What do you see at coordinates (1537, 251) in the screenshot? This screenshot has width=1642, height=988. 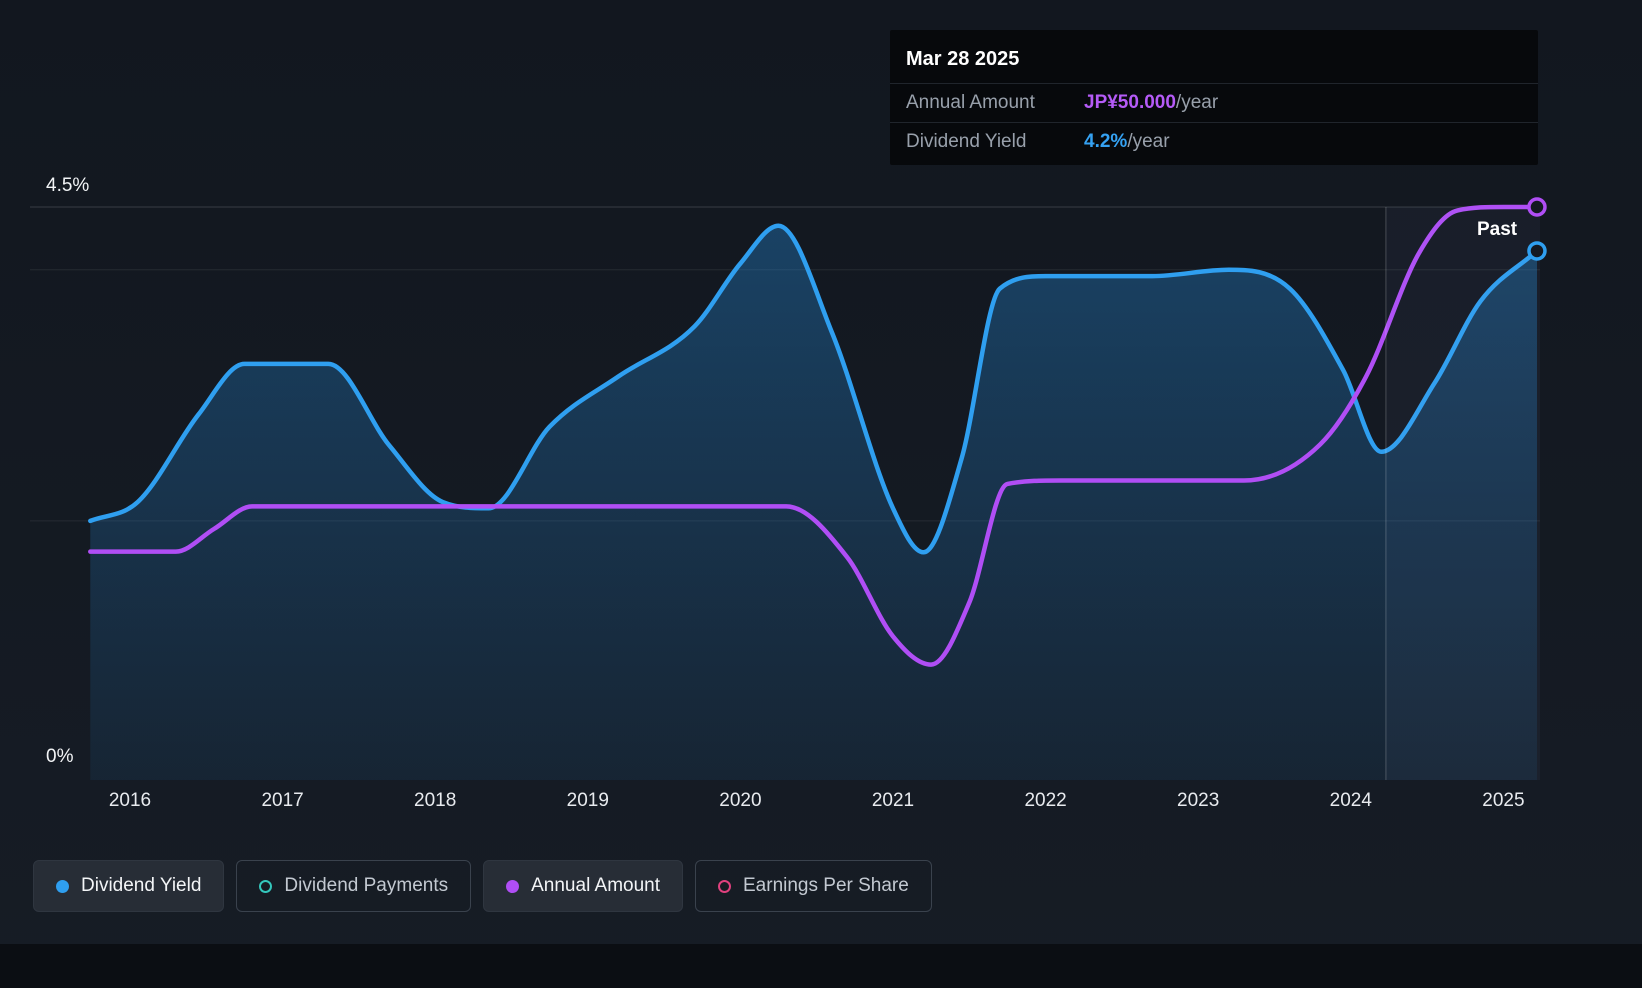 I see `dividend-yield-endpoint-marker` at bounding box center [1537, 251].